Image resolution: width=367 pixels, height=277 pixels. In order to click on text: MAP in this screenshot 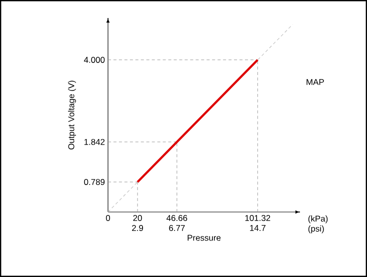, I will do `click(315, 82)`.